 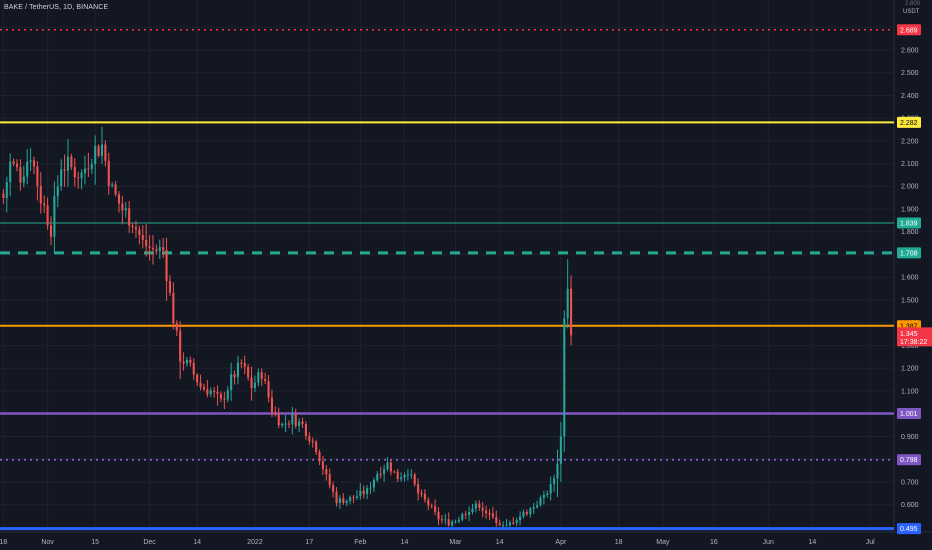 I want to click on x-tick-label: 18, so click(x=619, y=542).